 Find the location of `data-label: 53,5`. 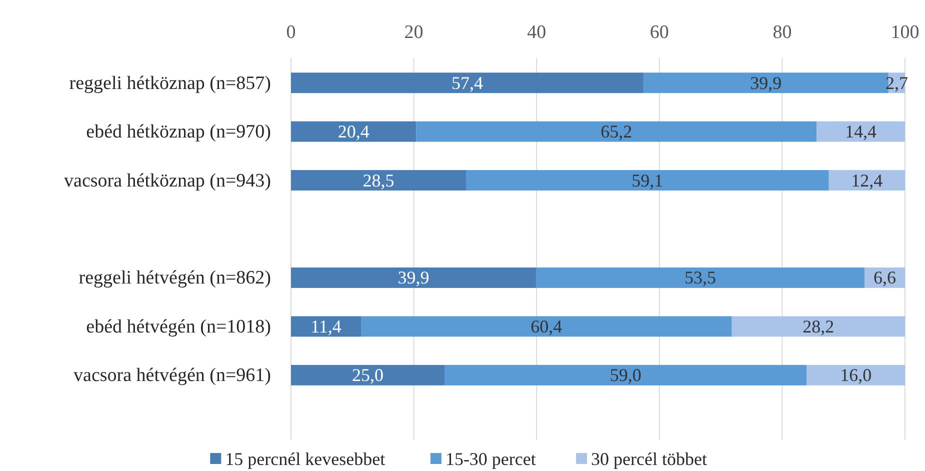

data-label: 53,5 is located at coordinates (700, 278).